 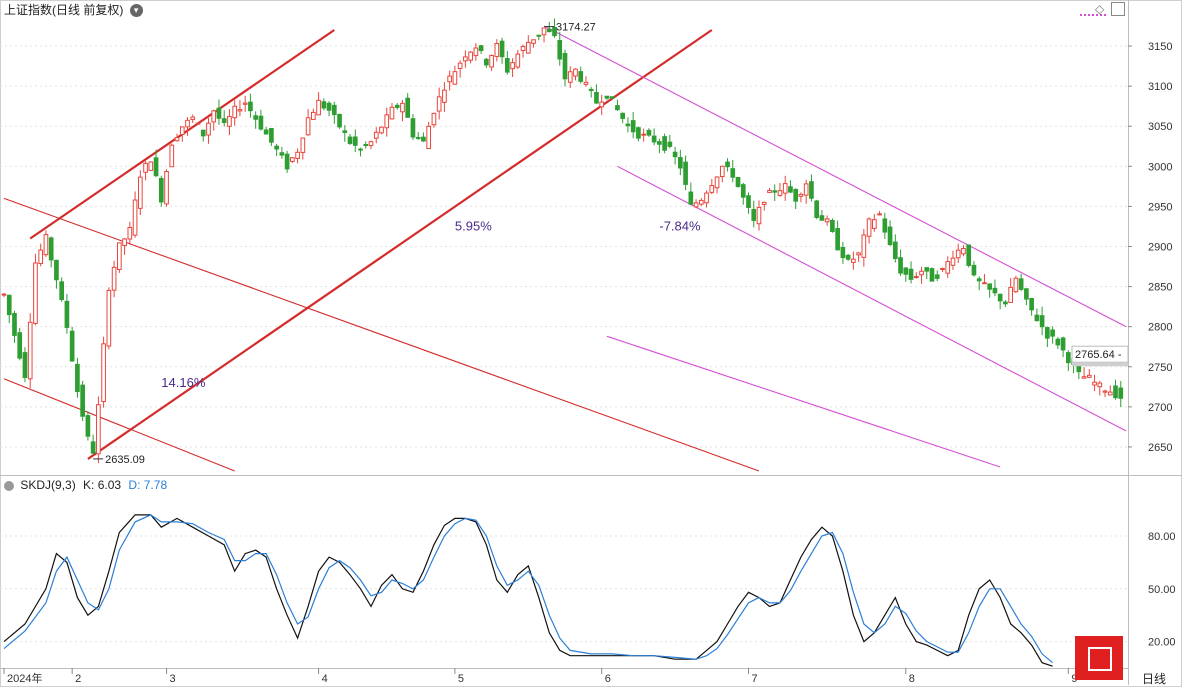 What do you see at coordinates (24, 678) in the screenshot?
I see `time-tick-label: 2024年` at bounding box center [24, 678].